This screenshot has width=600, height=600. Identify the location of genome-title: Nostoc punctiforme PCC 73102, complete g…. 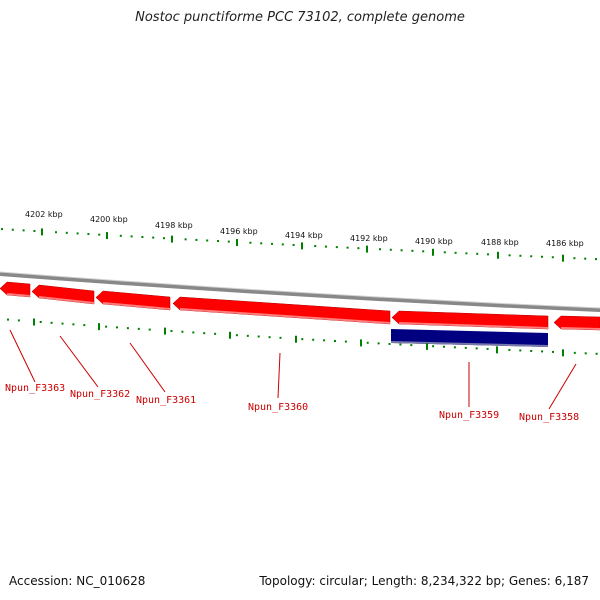
(300, 17).